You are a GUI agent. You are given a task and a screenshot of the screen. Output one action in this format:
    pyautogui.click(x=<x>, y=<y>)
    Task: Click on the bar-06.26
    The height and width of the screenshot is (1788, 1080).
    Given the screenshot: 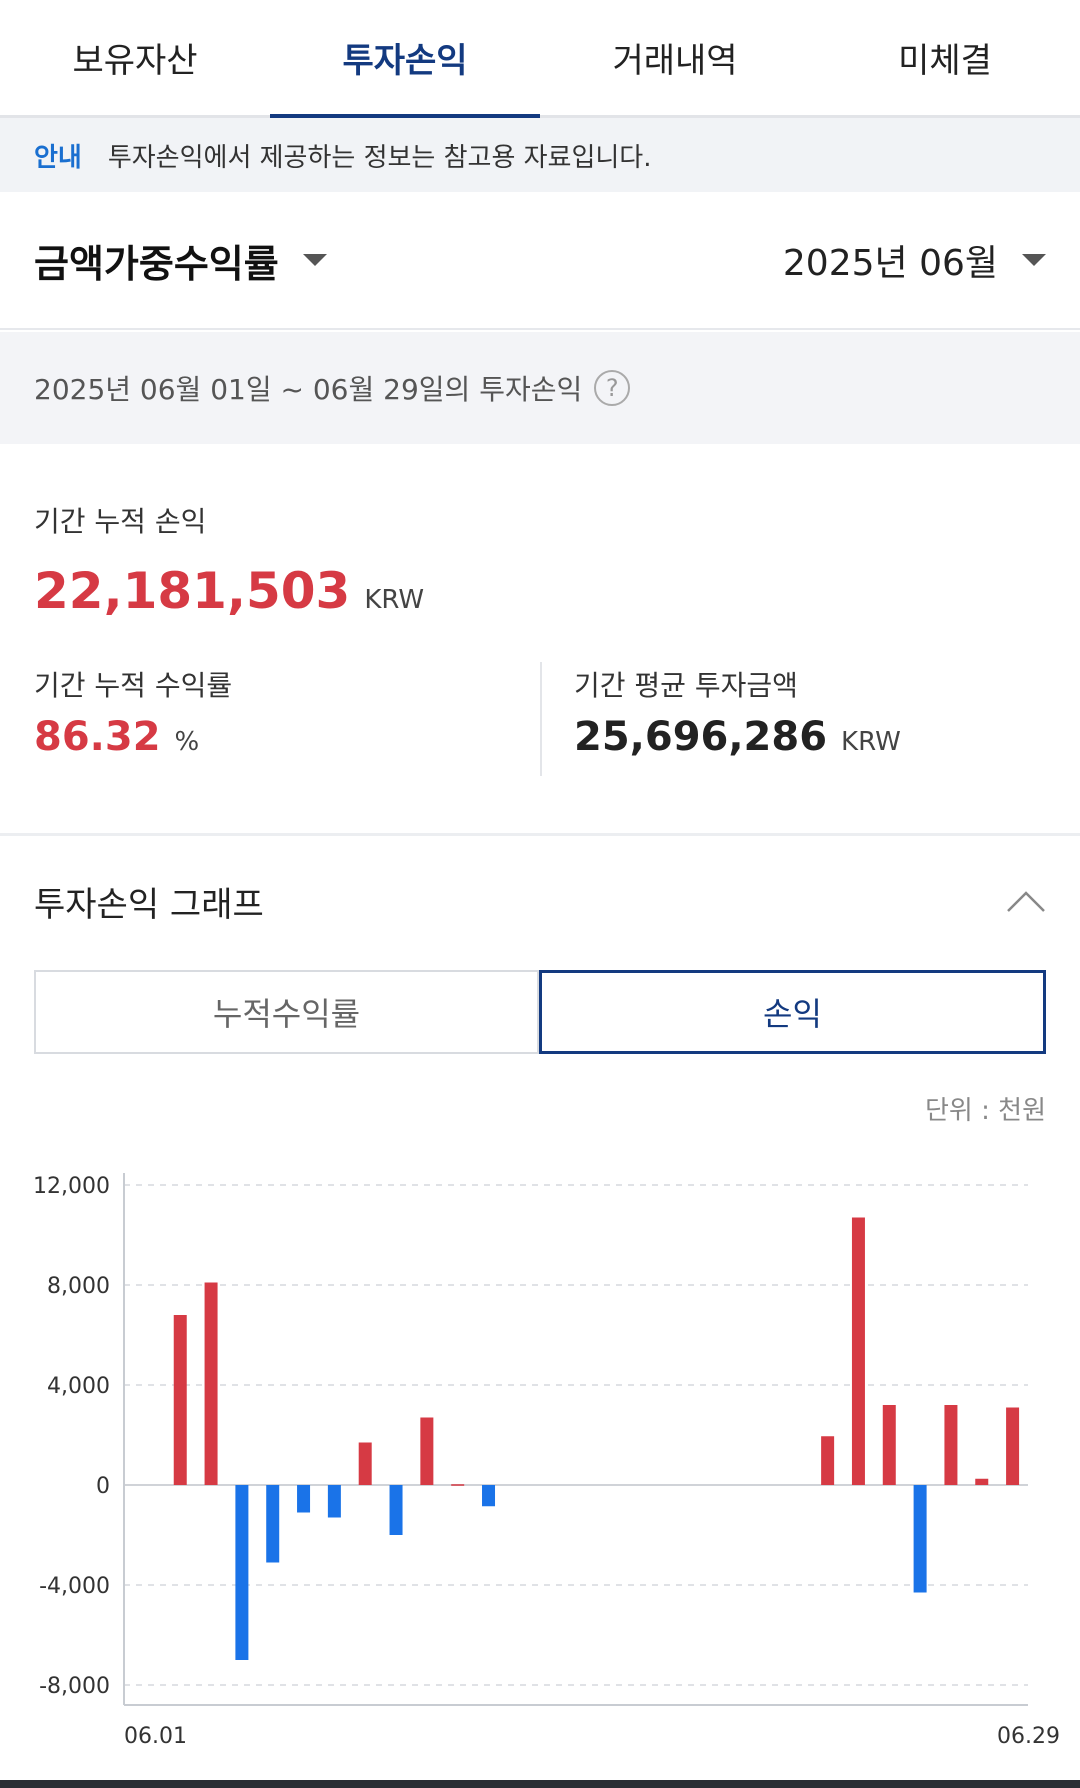 What is the action you would take?
    pyautogui.click(x=920, y=1539)
    